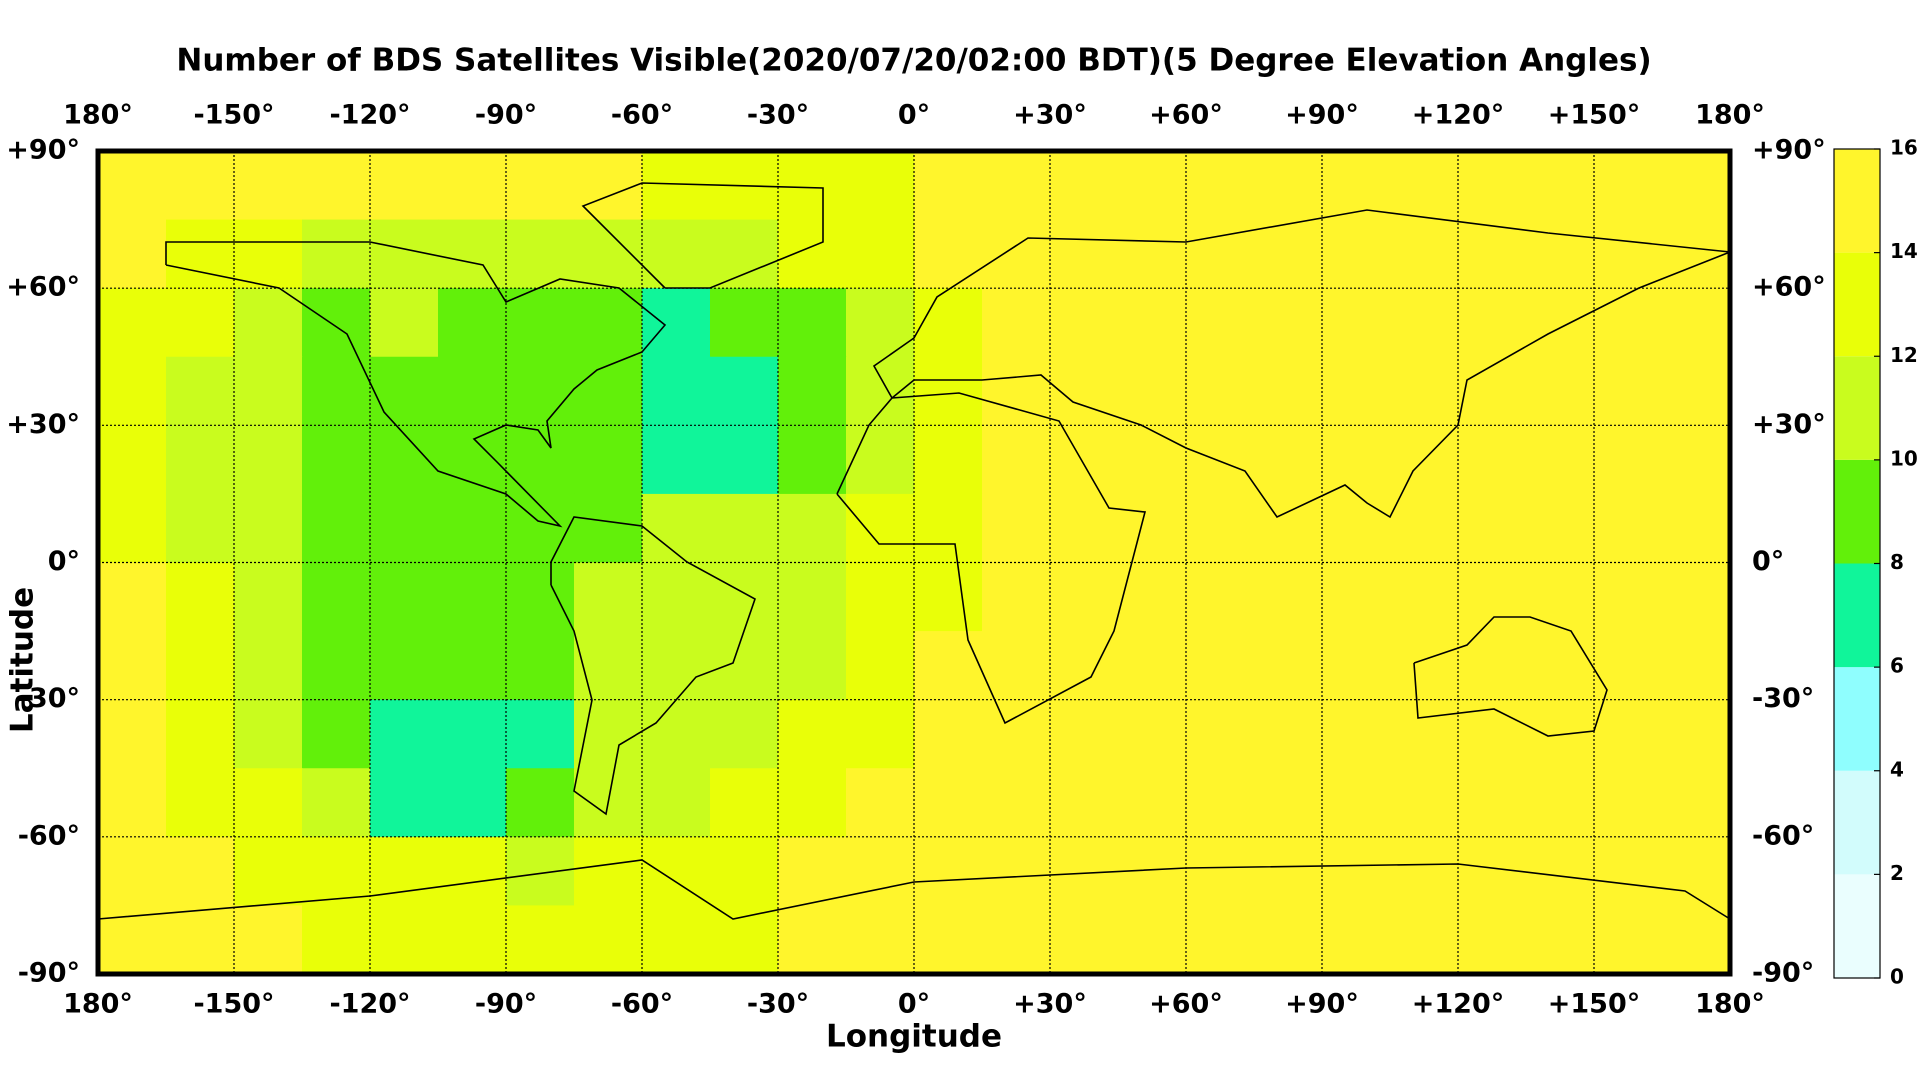 The width and height of the screenshot is (1920, 1080). What do you see at coordinates (23, 660) in the screenshot?
I see `y-axis-label: Latitude` at bounding box center [23, 660].